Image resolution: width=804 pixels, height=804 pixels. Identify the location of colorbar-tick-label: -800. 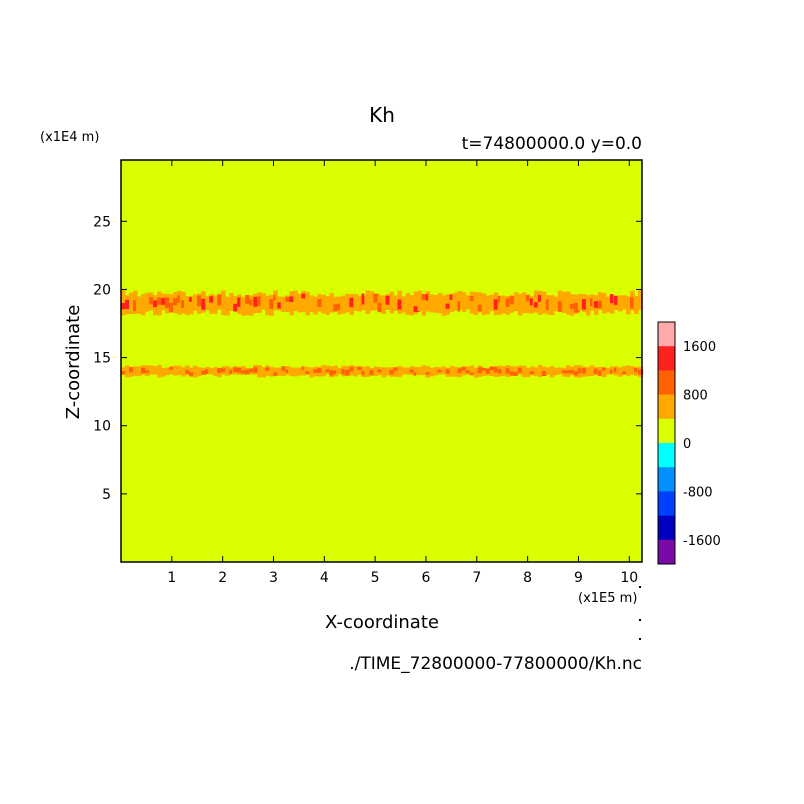
(698, 492).